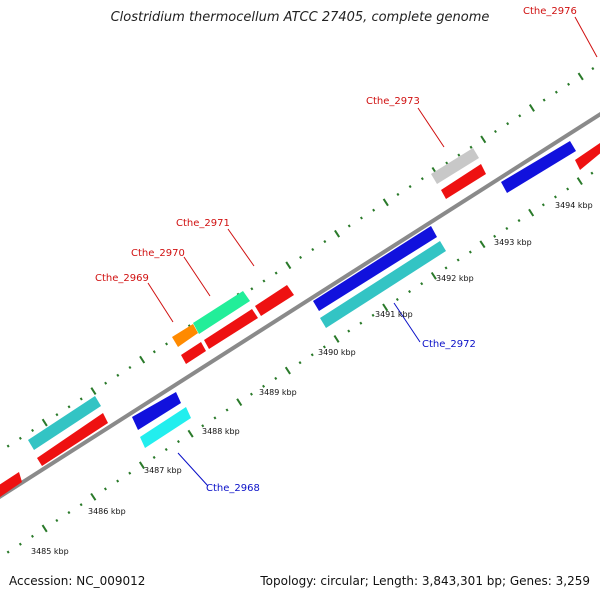  Describe the element at coordinates (77, 581) in the screenshot. I see `accession-label: Accession: NC_009012` at that location.